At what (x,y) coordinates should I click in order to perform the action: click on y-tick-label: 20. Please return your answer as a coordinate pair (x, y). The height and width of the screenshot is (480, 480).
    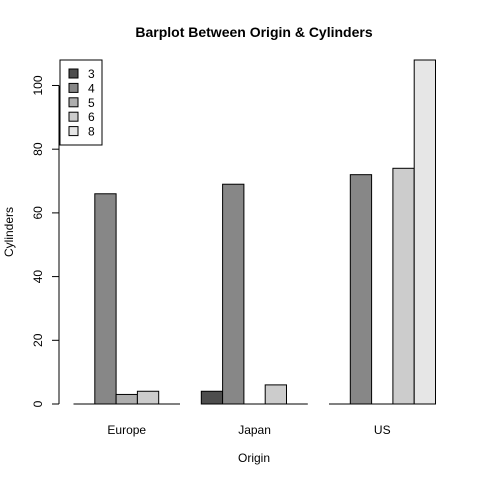
    Looking at the image, I should click on (38, 340).